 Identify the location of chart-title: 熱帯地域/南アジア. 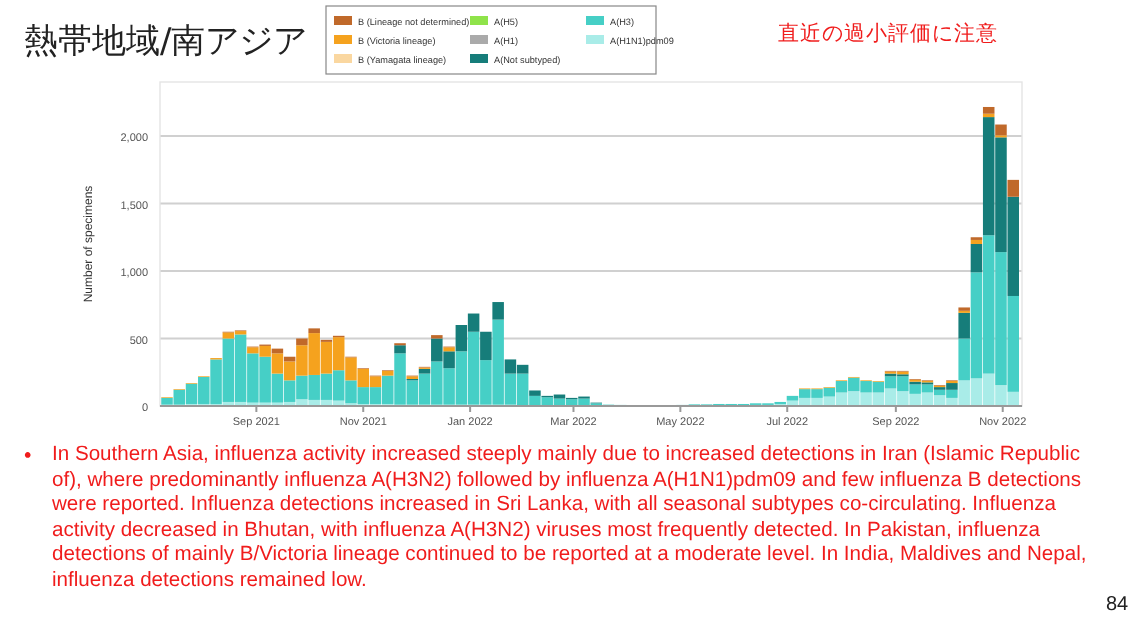
(166, 42).